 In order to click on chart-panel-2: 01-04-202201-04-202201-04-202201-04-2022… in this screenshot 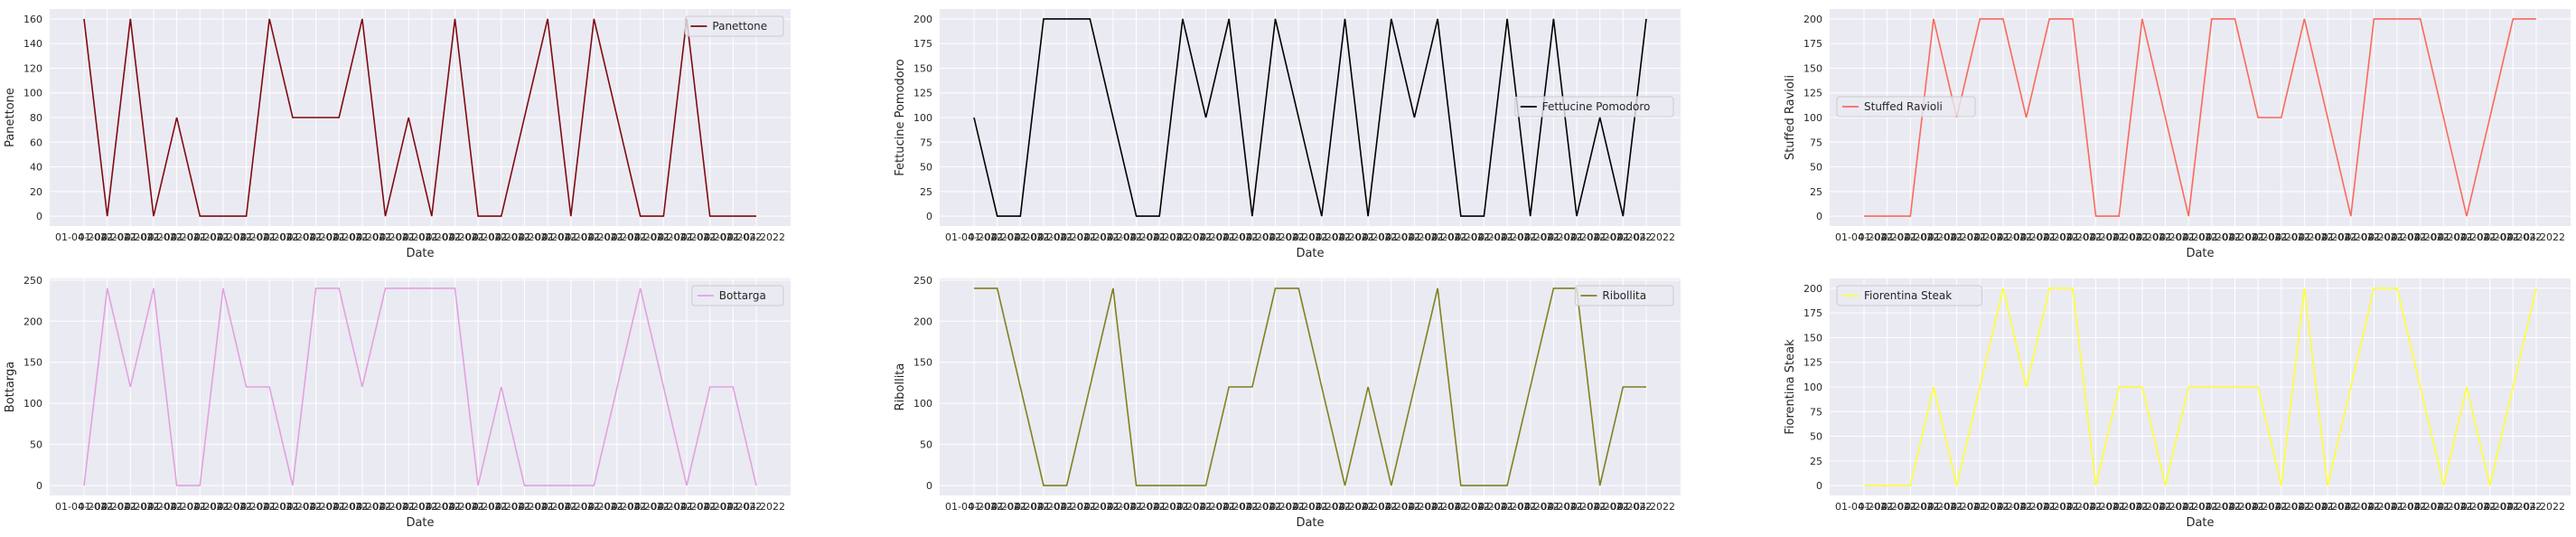, I will do `click(1287, 135)`.